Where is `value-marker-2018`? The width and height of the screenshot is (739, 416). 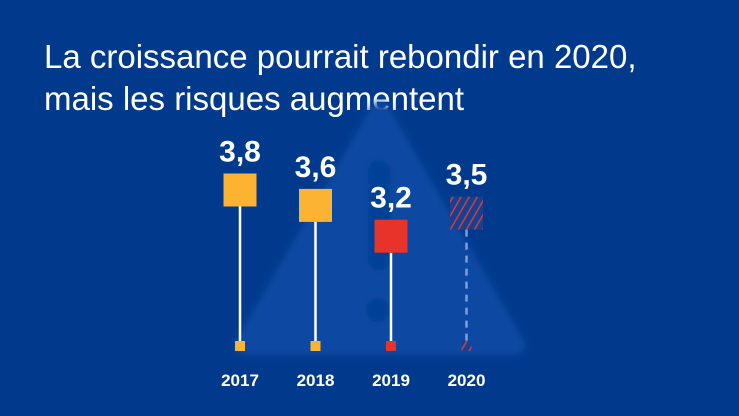 value-marker-2018 is located at coordinates (315, 205).